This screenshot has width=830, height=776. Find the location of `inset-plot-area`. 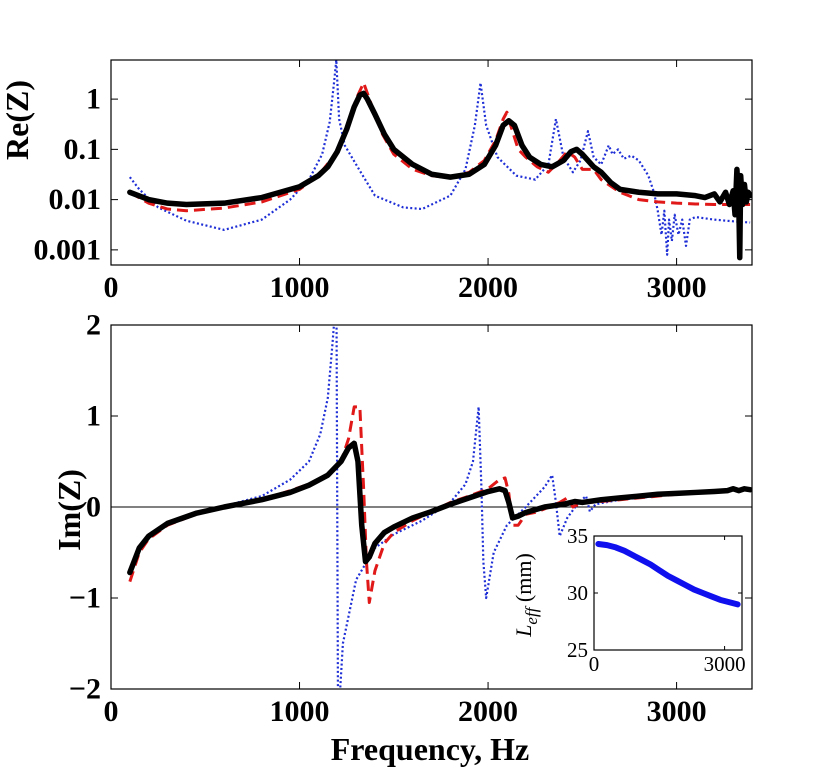

inset-plot-area is located at coordinates (668, 574).